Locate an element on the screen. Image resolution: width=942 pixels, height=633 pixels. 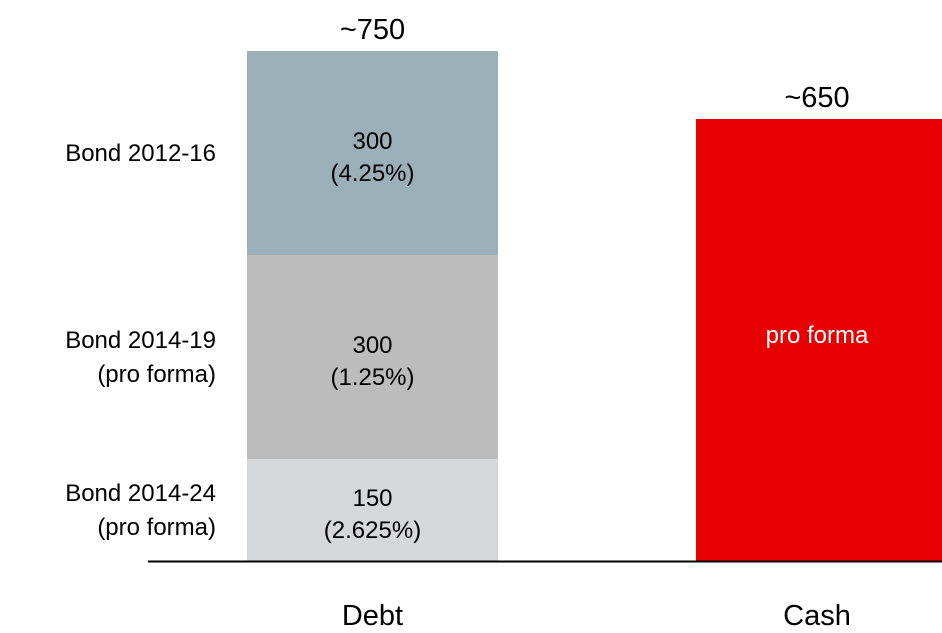
row-label: Bond 2012-16 is located at coordinates (140, 153).